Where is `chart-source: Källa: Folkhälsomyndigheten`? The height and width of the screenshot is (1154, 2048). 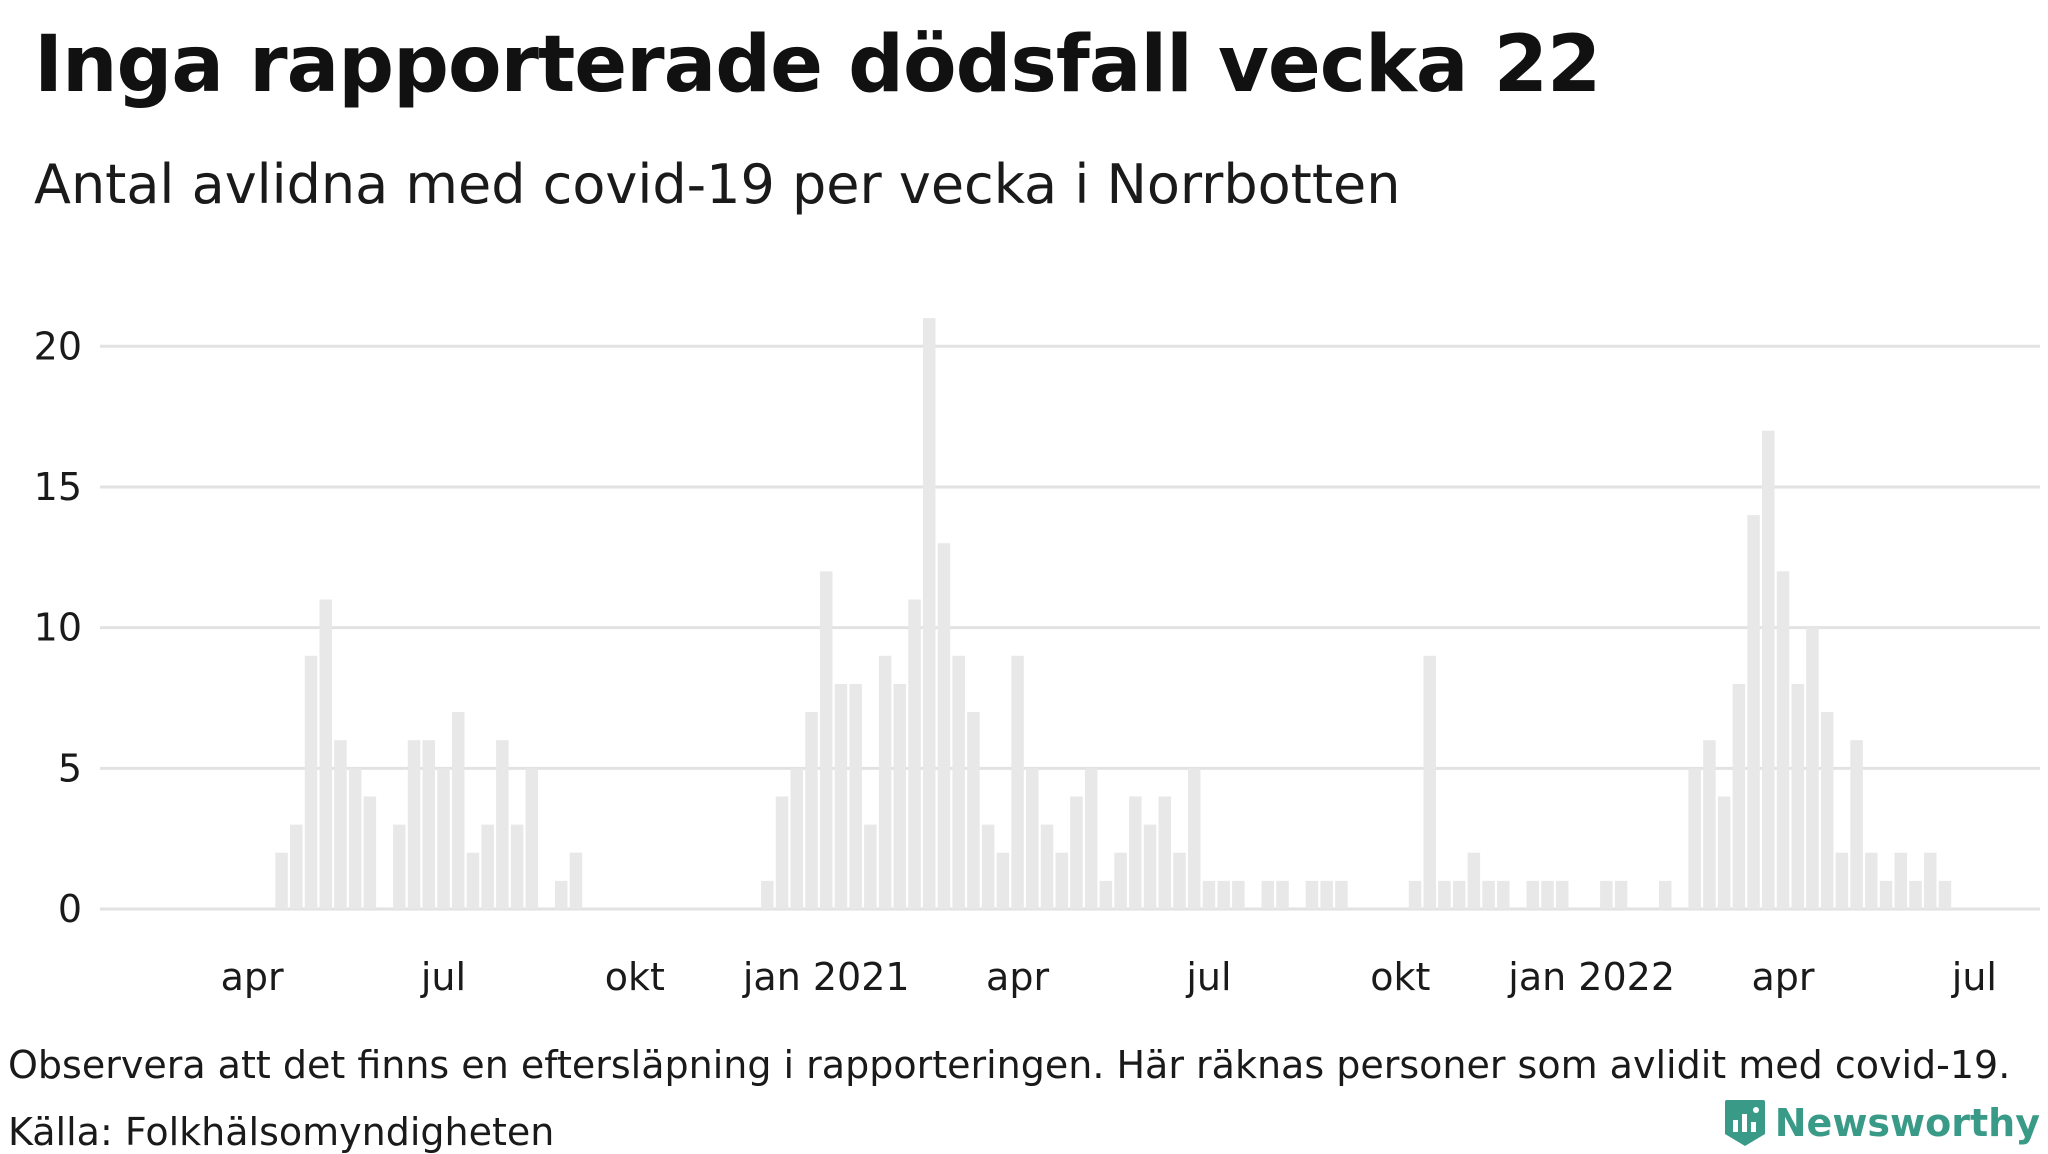
chart-source: Källa: Folkhälsomyndigheten is located at coordinates (281, 1132).